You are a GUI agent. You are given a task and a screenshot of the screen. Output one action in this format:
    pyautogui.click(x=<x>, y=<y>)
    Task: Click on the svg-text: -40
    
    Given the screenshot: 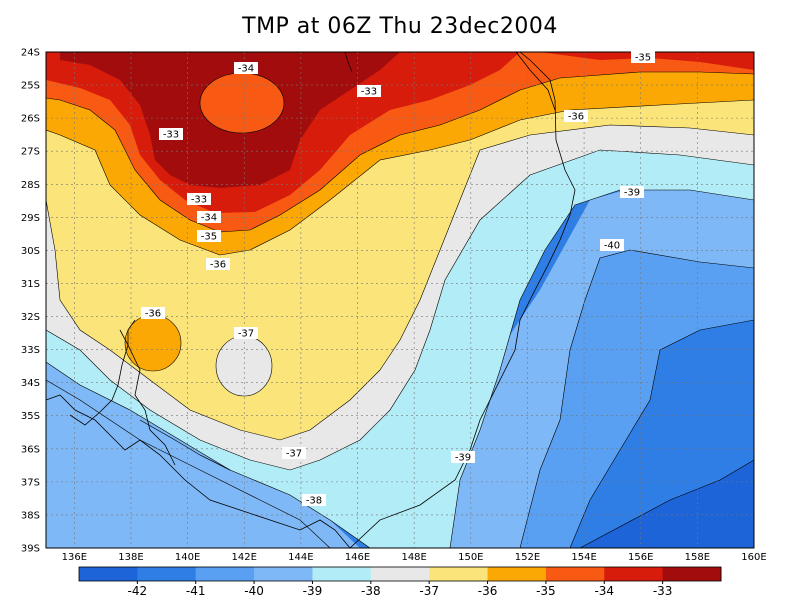 What is the action you would take?
    pyautogui.click(x=612, y=246)
    